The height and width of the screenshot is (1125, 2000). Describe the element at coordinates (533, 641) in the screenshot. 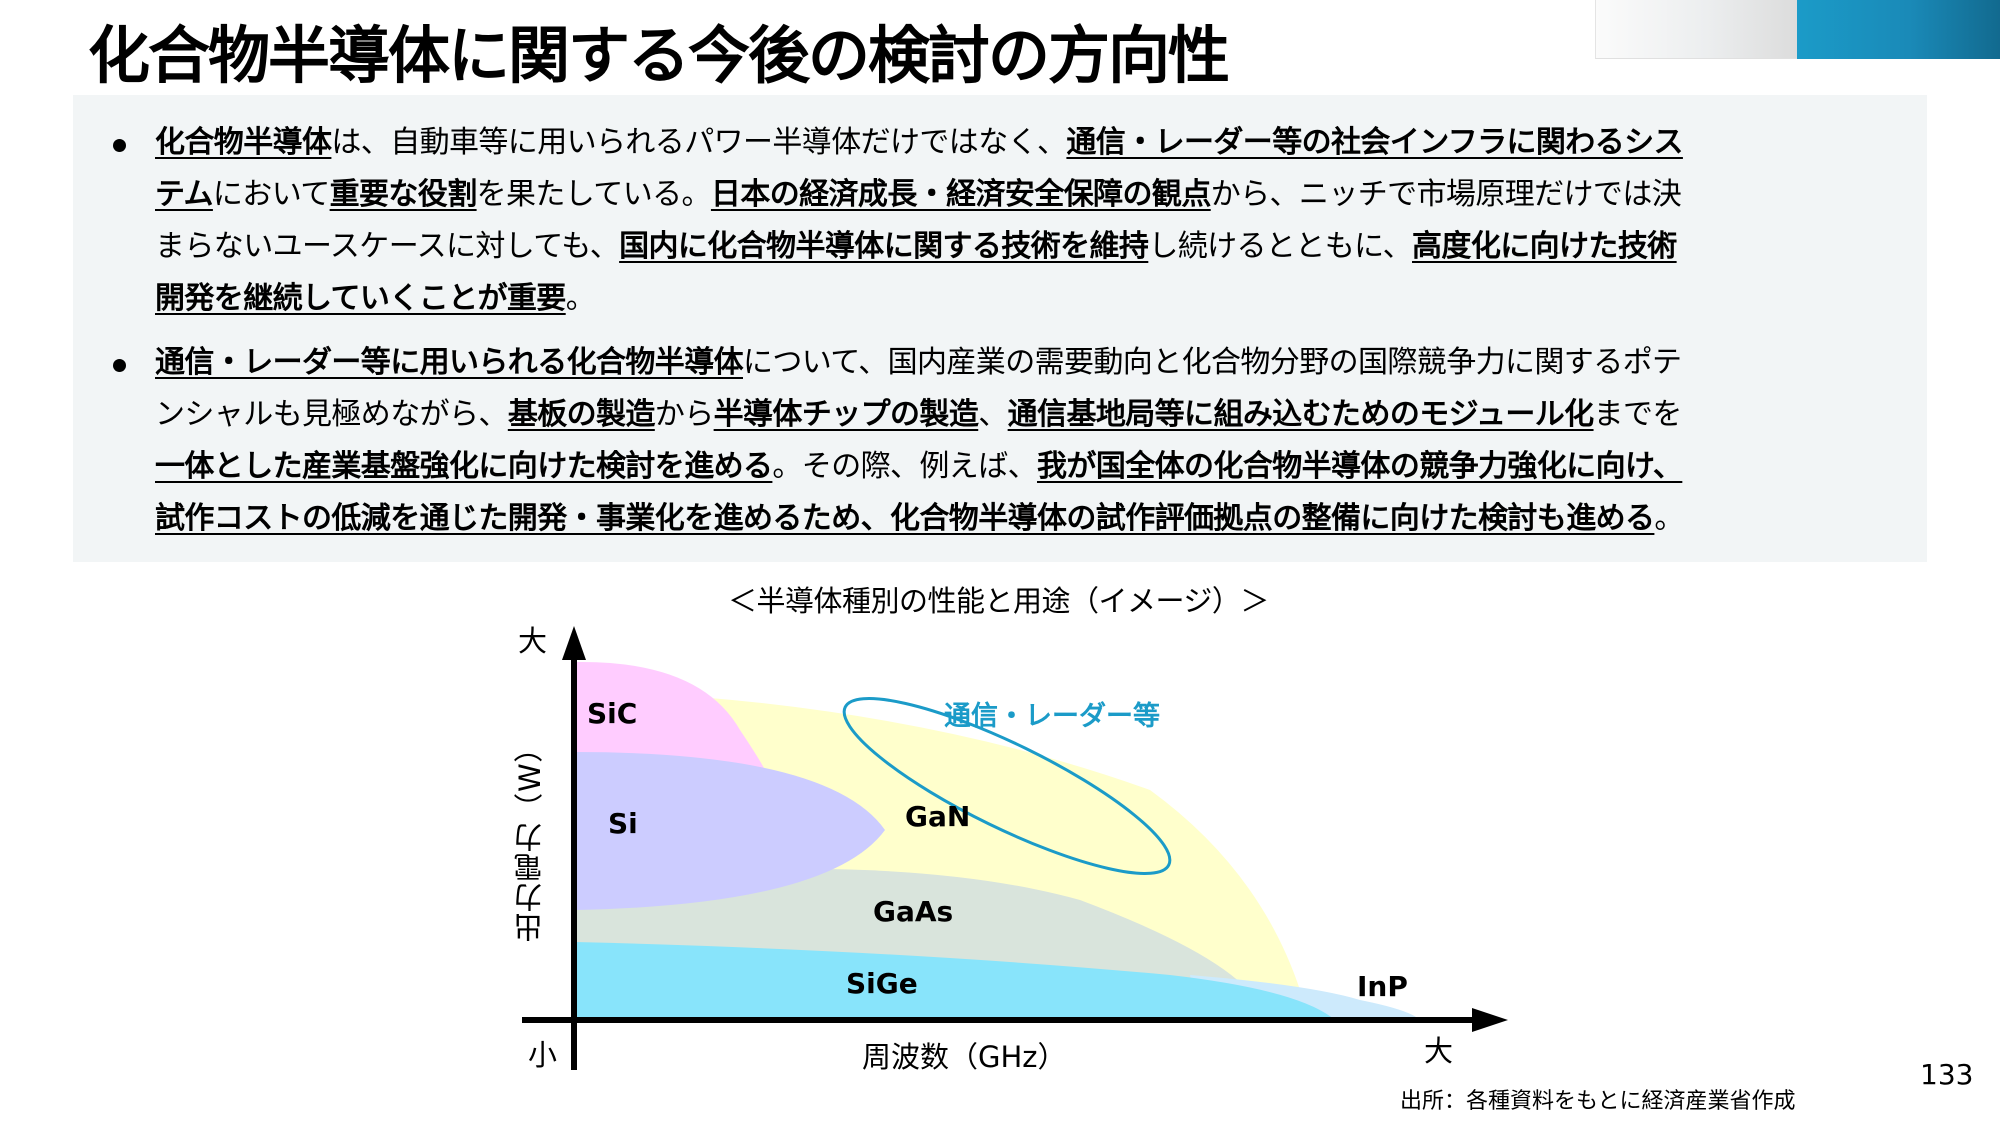

I see `y-axis-high-label: 大` at that location.